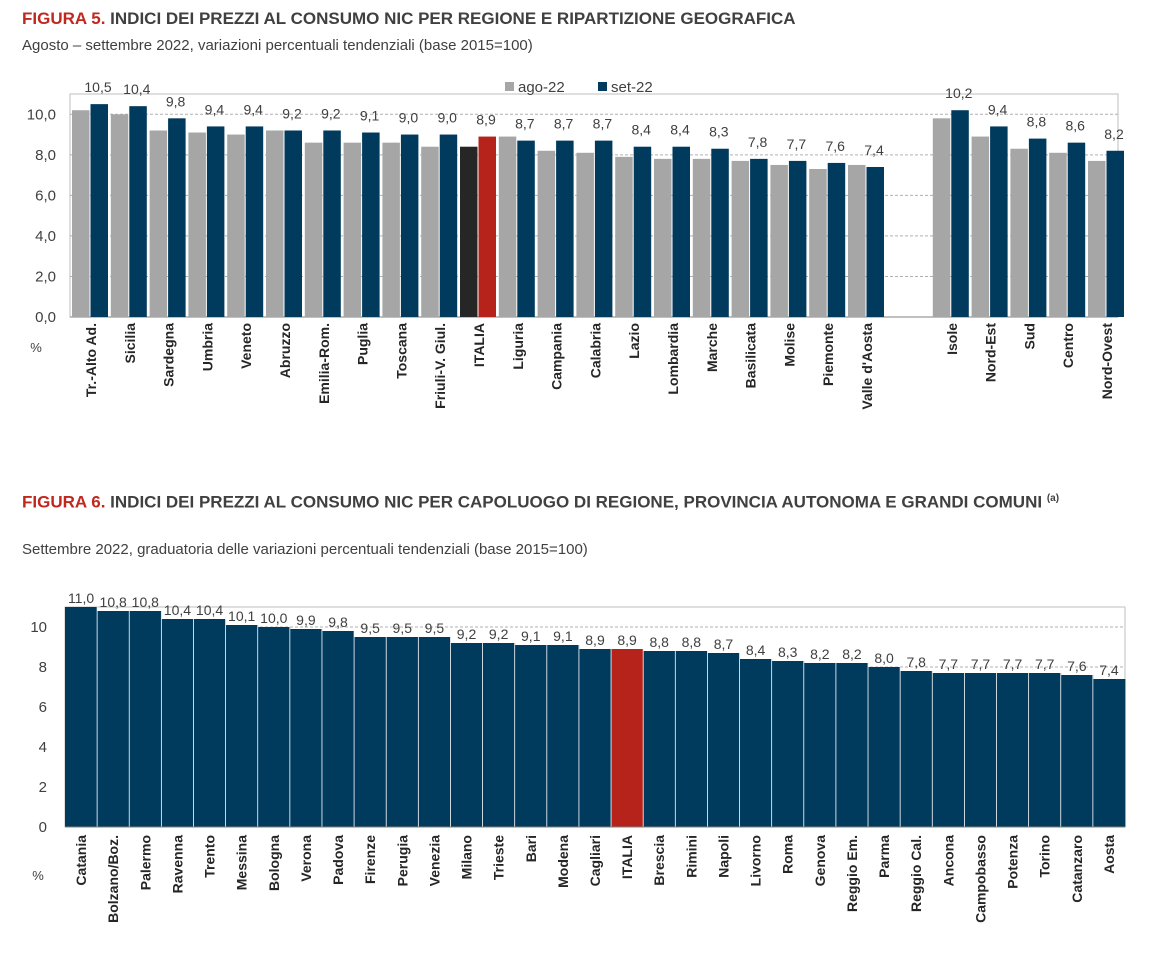  What do you see at coordinates (680, 130) in the screenshot?
I see `data-label: 8,4` at bounding box center [680, 130].